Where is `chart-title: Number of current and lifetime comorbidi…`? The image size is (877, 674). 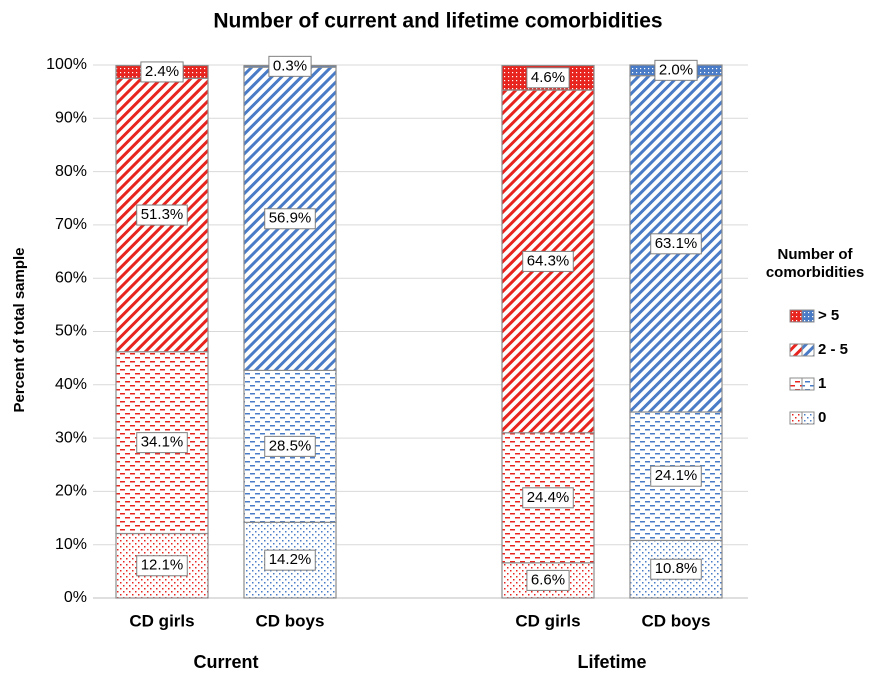 chart-title: Number of current and lifetime comorbidi… is located at coordinates (437, 21).